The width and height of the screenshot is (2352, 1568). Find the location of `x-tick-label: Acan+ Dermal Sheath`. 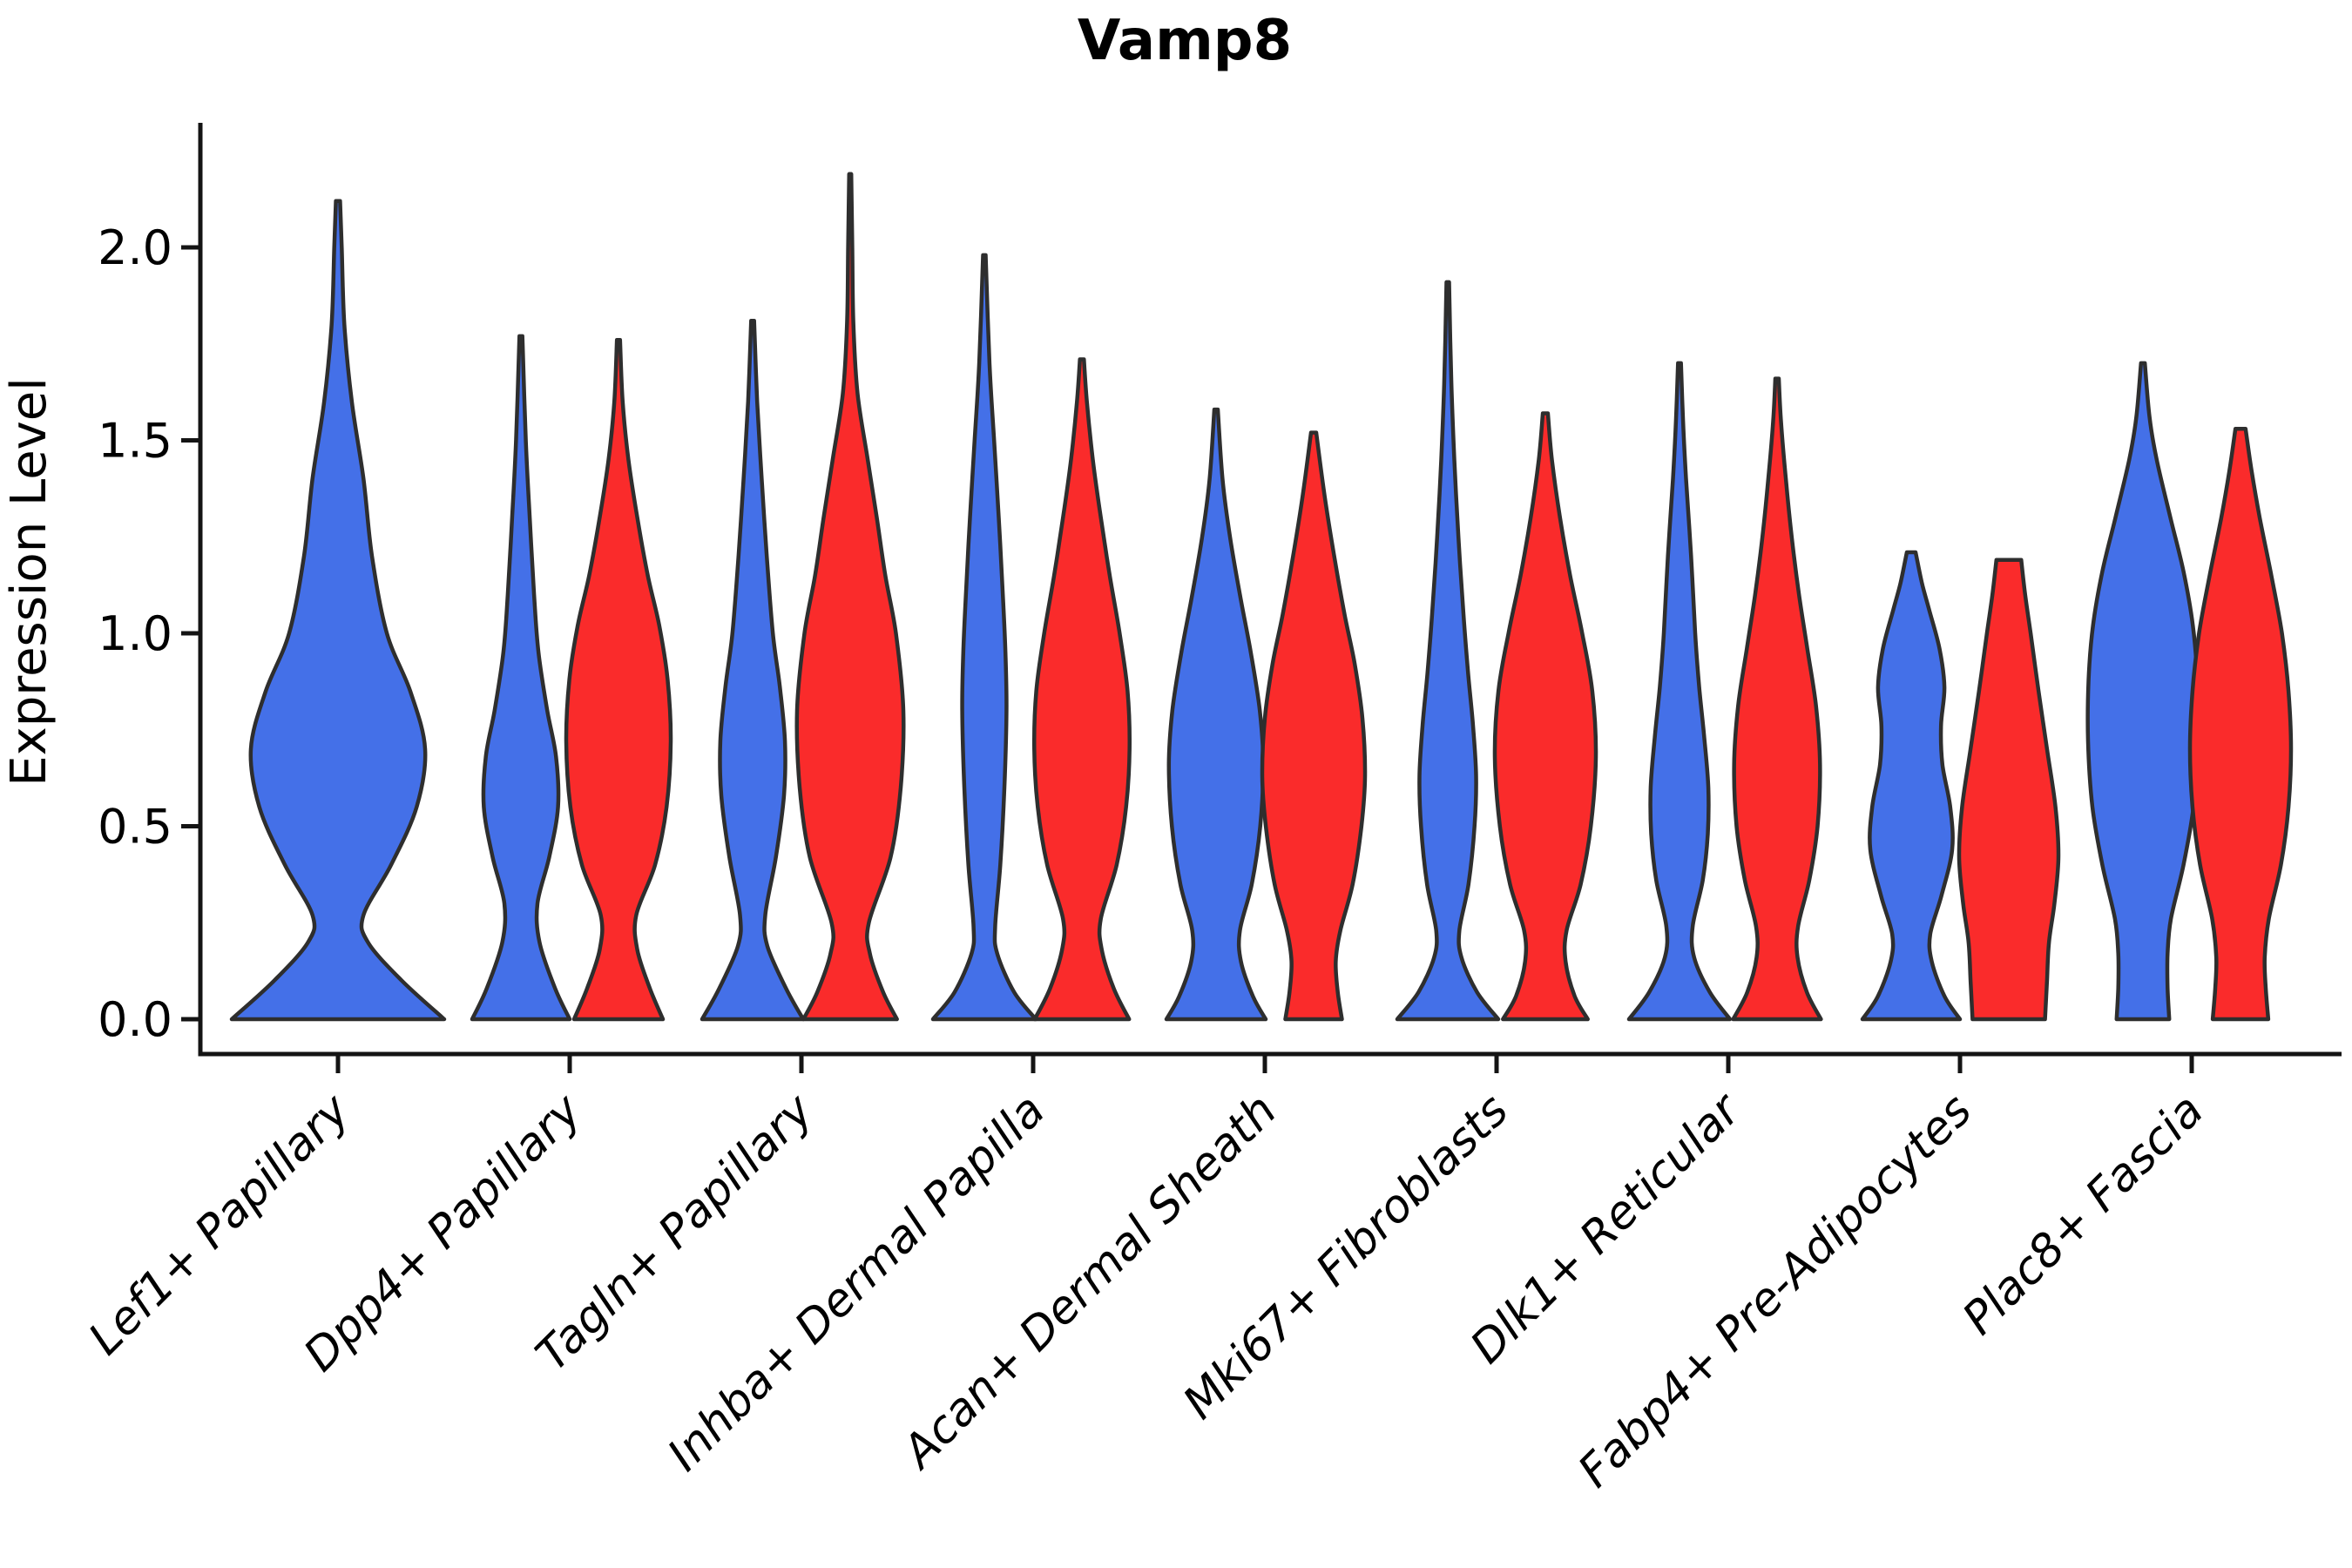

x-tick-label: Acan+ Dermal Sheath is located at coordinates (1089, 1282).